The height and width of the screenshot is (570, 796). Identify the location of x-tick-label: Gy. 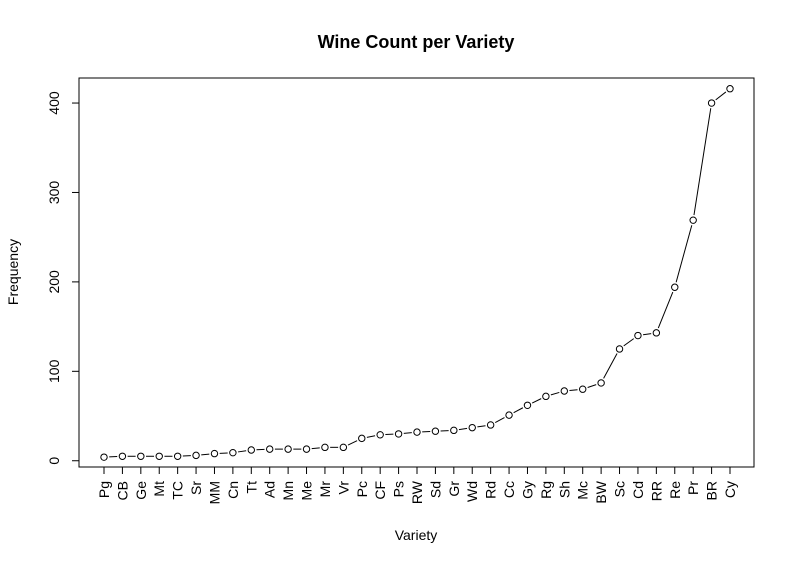
(527, 490).